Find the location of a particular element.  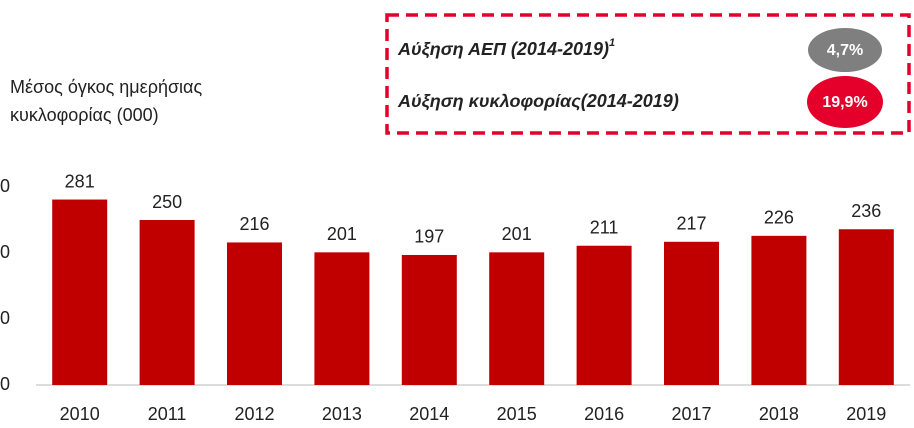

footnote-mark: 1 is located at coordinates (612, 43).